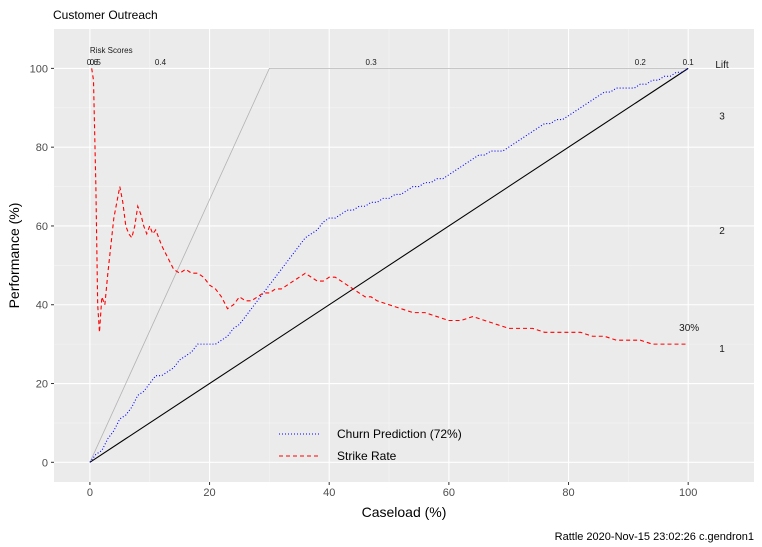 The image size is (762, 547). What do you see at coordinates (45, 463) in the screenshot?
I see `y-tick-label-0: 0` at bounding box center [45, 463].